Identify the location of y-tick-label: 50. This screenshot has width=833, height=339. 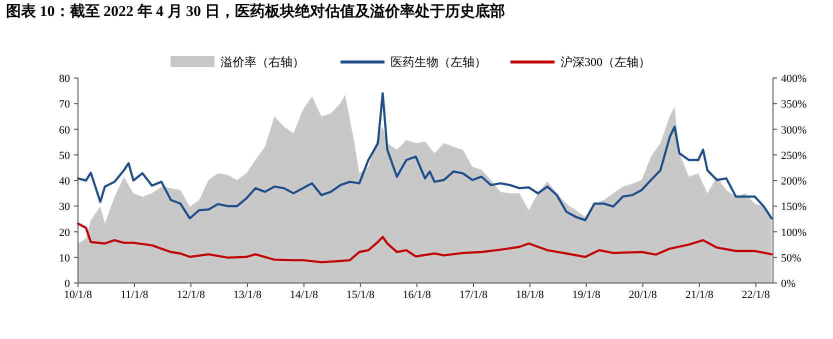
(64, 156).